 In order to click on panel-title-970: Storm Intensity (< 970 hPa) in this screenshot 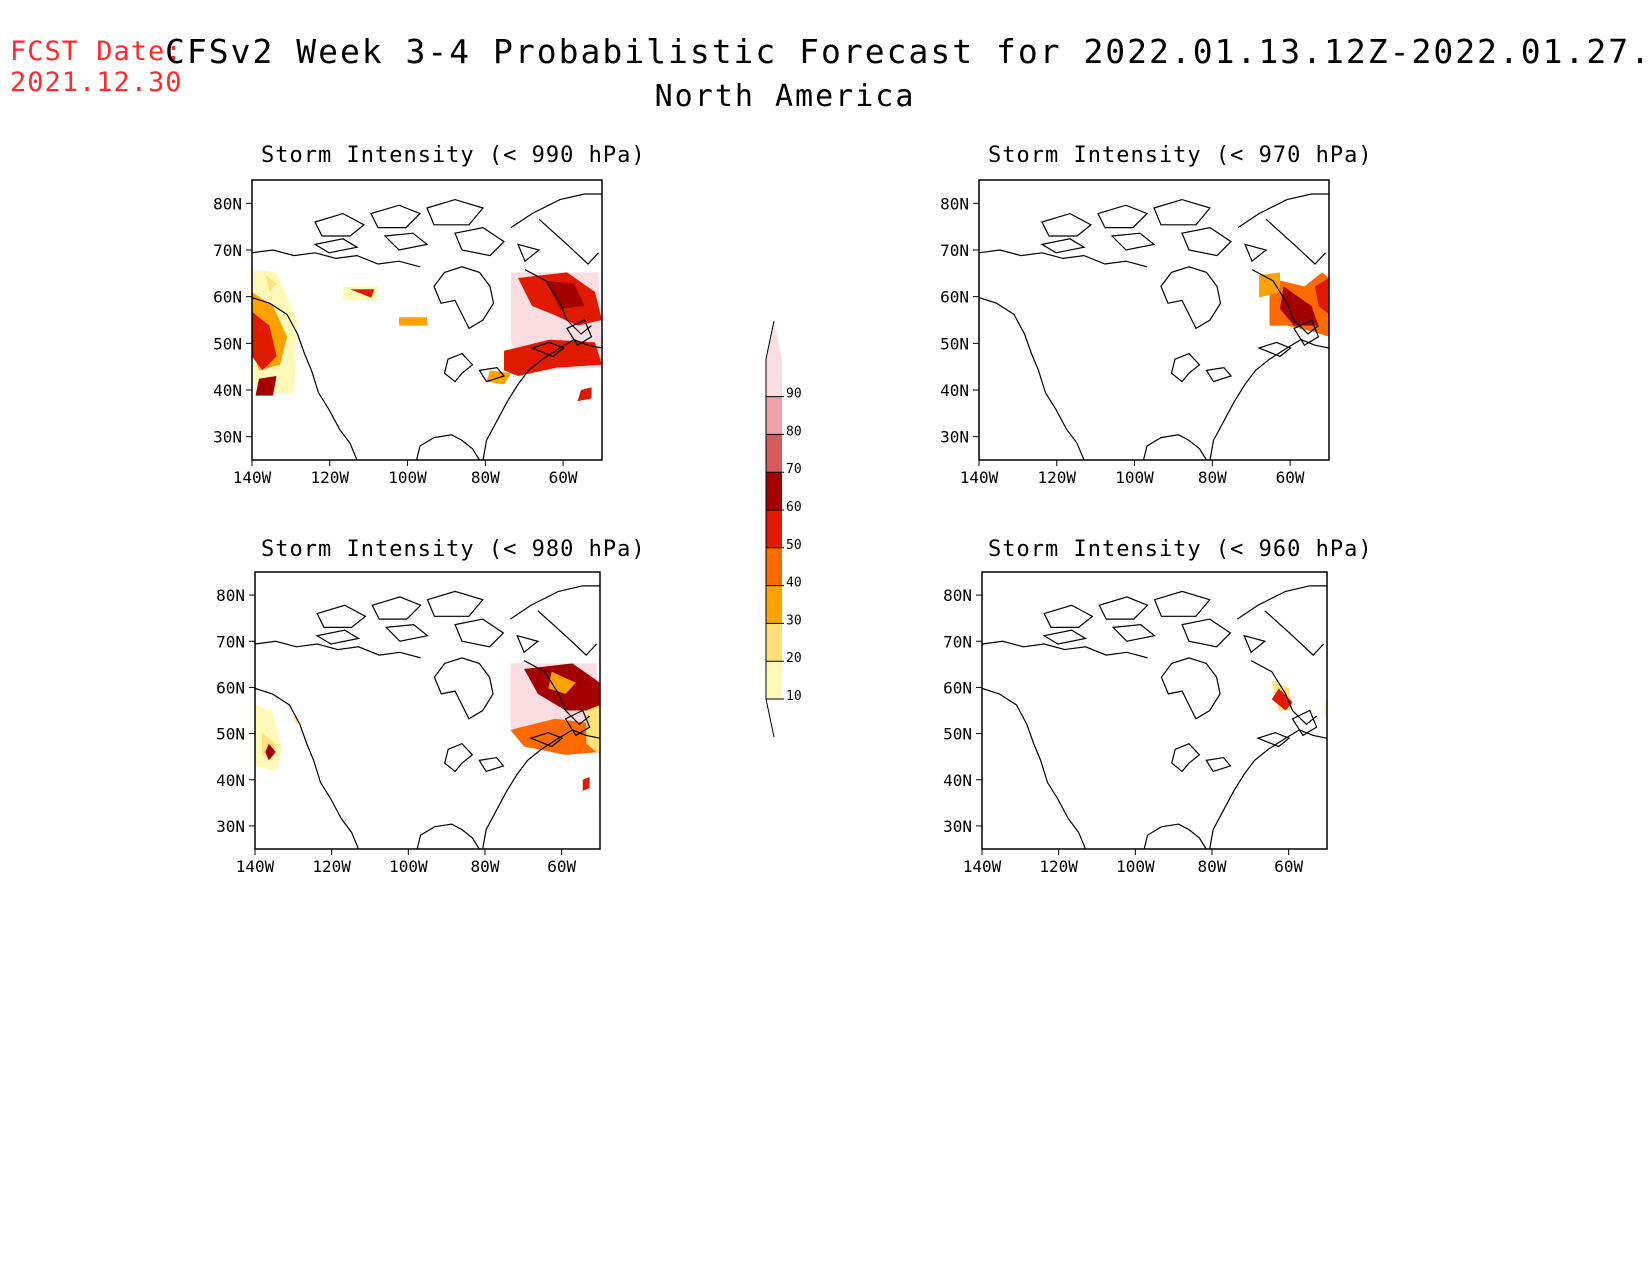, I will do `click(1180, 155)`.